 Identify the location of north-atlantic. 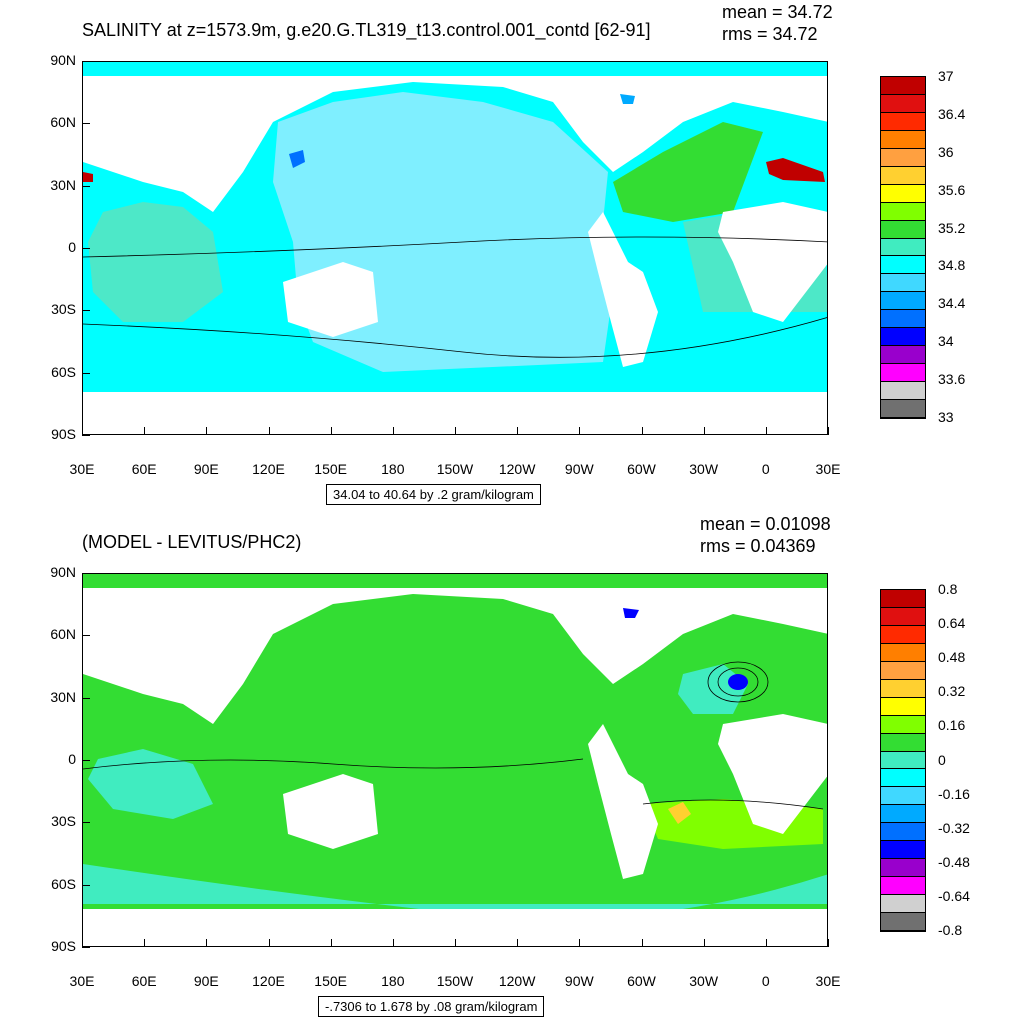
(688, 172).